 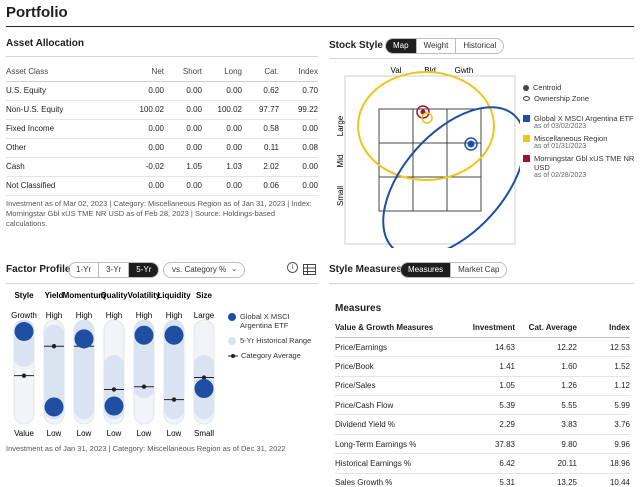 I want to click on tab-5yr: 5-Yr, so click(x=144, y=270).